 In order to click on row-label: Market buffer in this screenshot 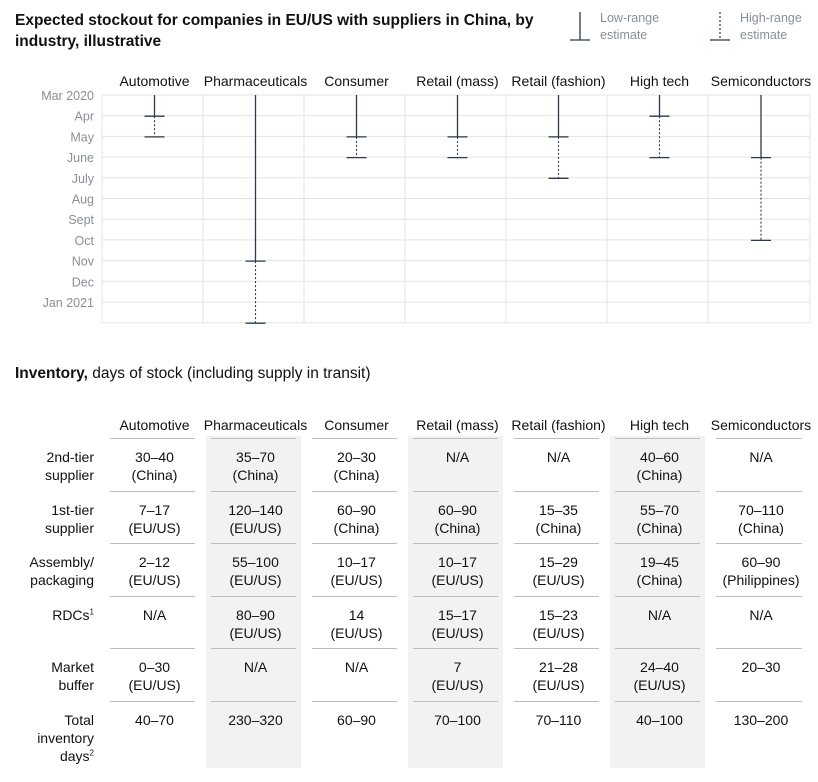, I will do `click(47, 676)`.